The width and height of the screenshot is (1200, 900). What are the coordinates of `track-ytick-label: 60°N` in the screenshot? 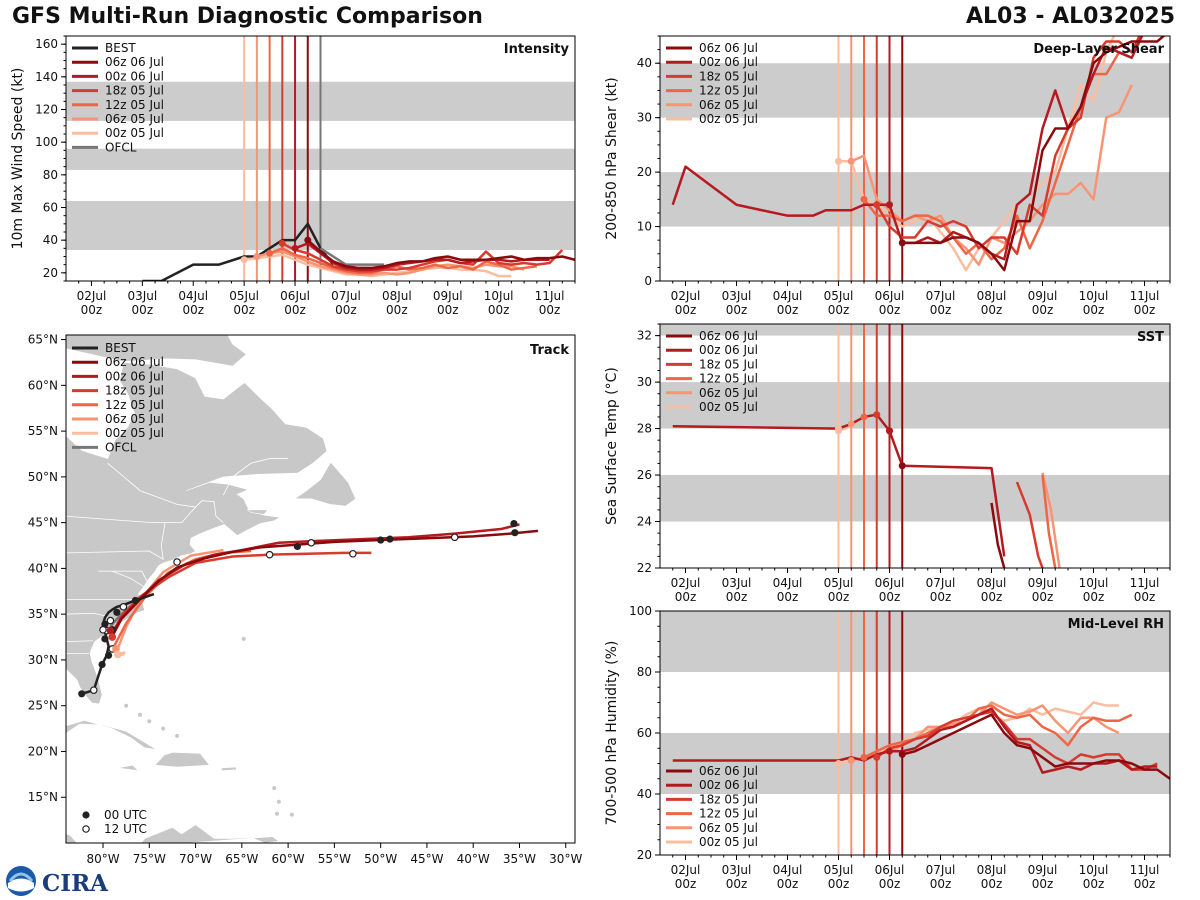 It's located at (43, 385).